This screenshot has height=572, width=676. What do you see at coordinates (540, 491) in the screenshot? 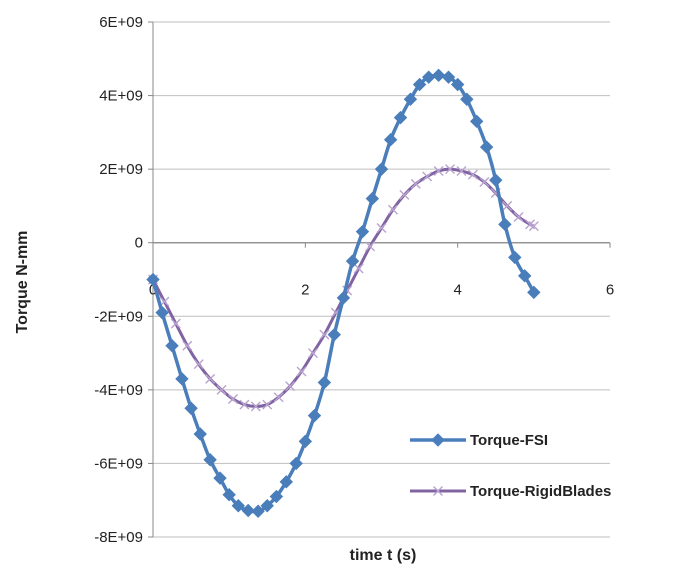
I see `legend-label: Torque-RigidBlades` at bounding box center [540, 491].